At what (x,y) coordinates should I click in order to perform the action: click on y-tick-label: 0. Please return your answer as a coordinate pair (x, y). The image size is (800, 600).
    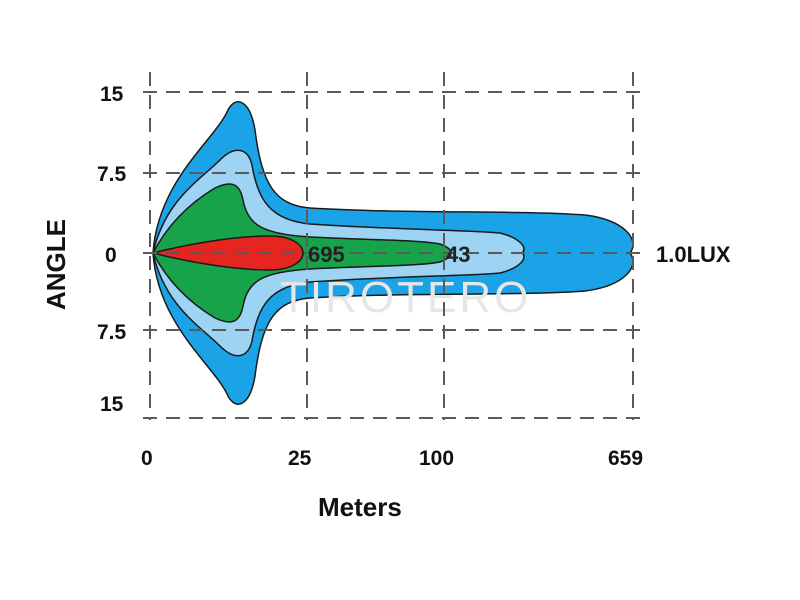
    Looking at the image, I should click on (111, 255).